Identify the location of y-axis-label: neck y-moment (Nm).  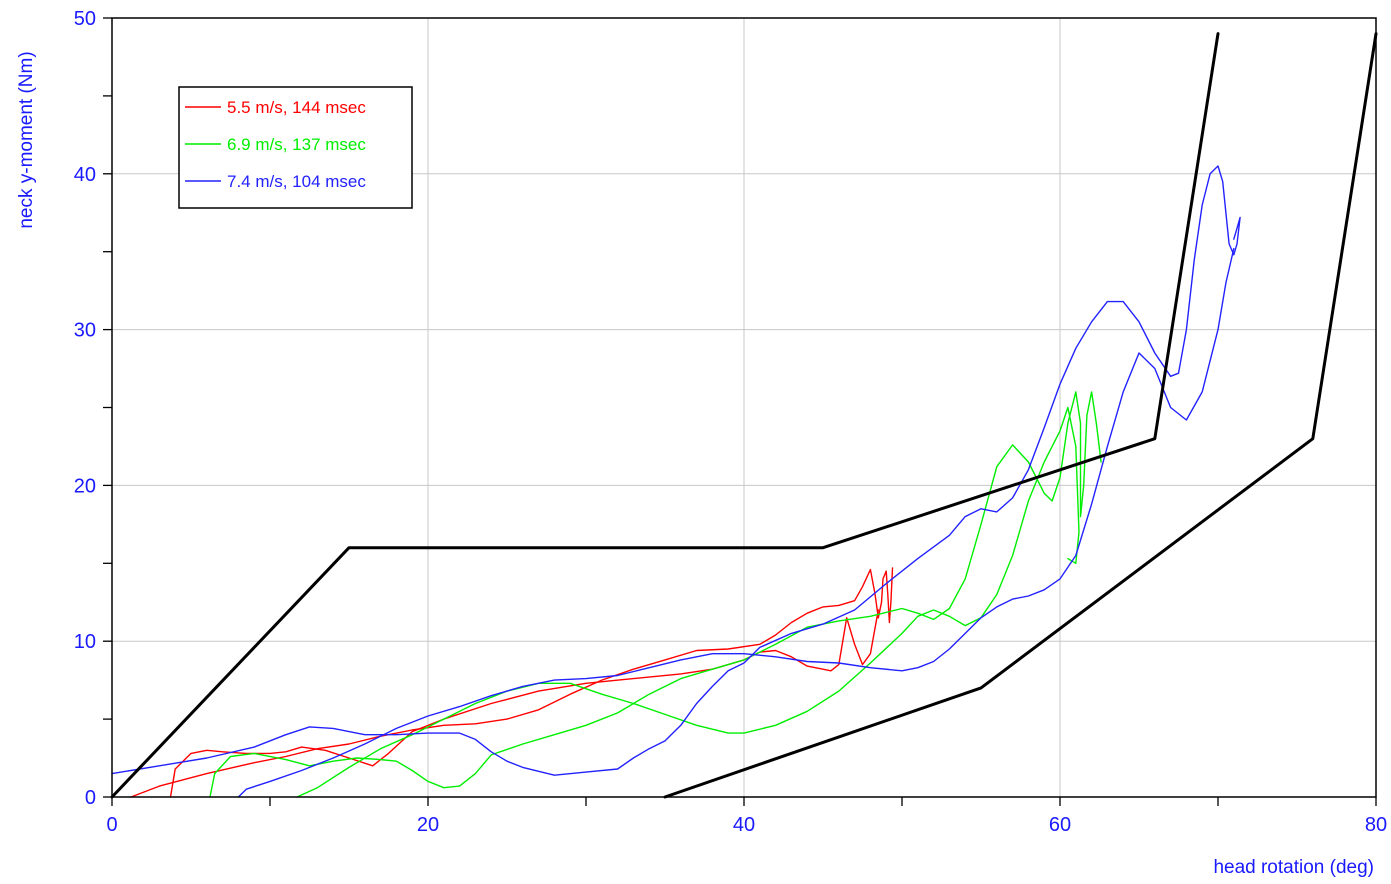
(26, 139).